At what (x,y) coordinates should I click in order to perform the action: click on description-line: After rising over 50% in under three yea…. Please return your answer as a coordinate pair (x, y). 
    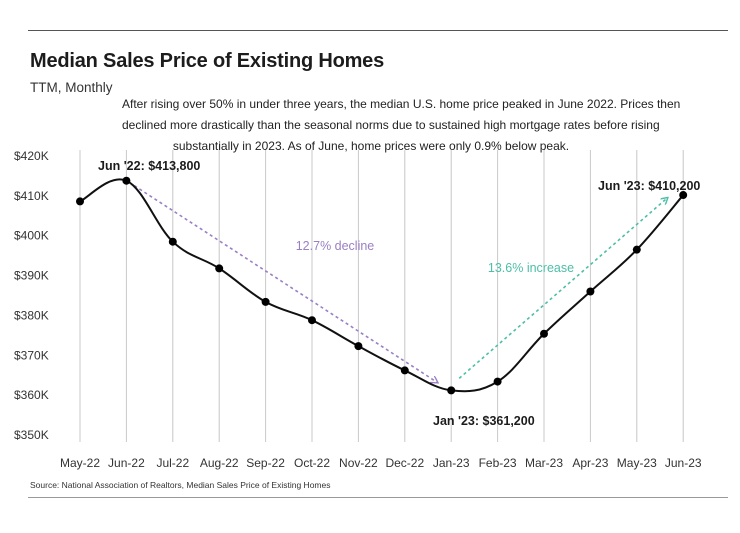
    Looking at the image, I should click on (401, 104).